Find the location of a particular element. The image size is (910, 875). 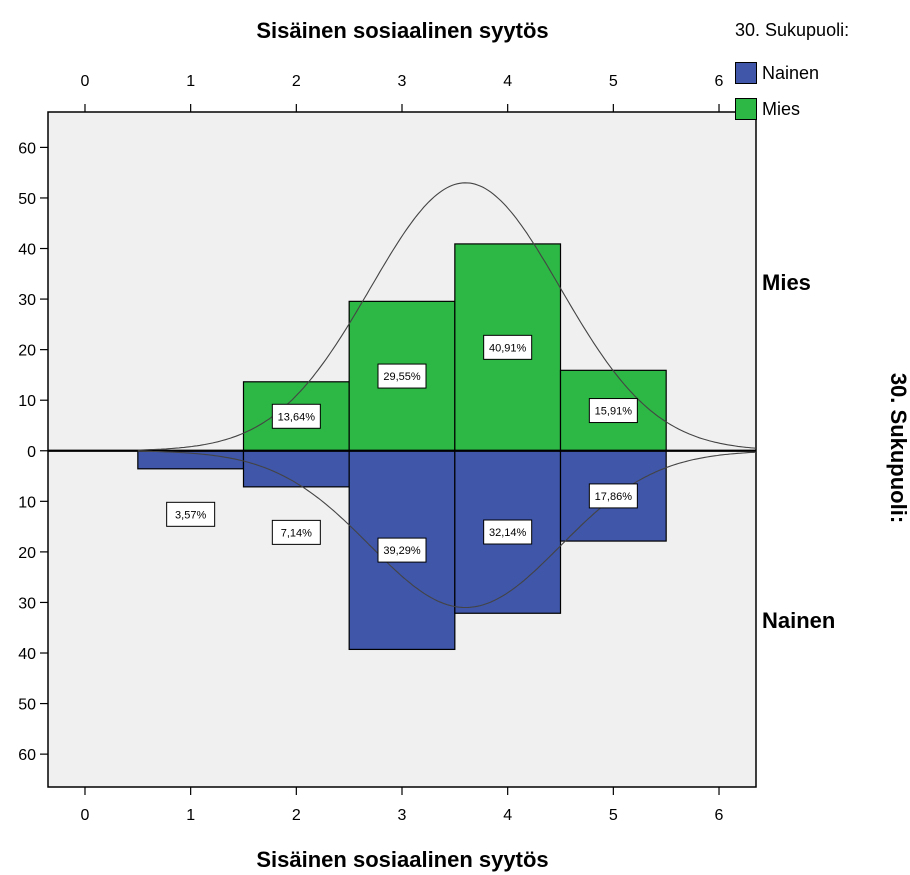

x-tick-label-bottom: 0 is located at coordinates (85, 815).